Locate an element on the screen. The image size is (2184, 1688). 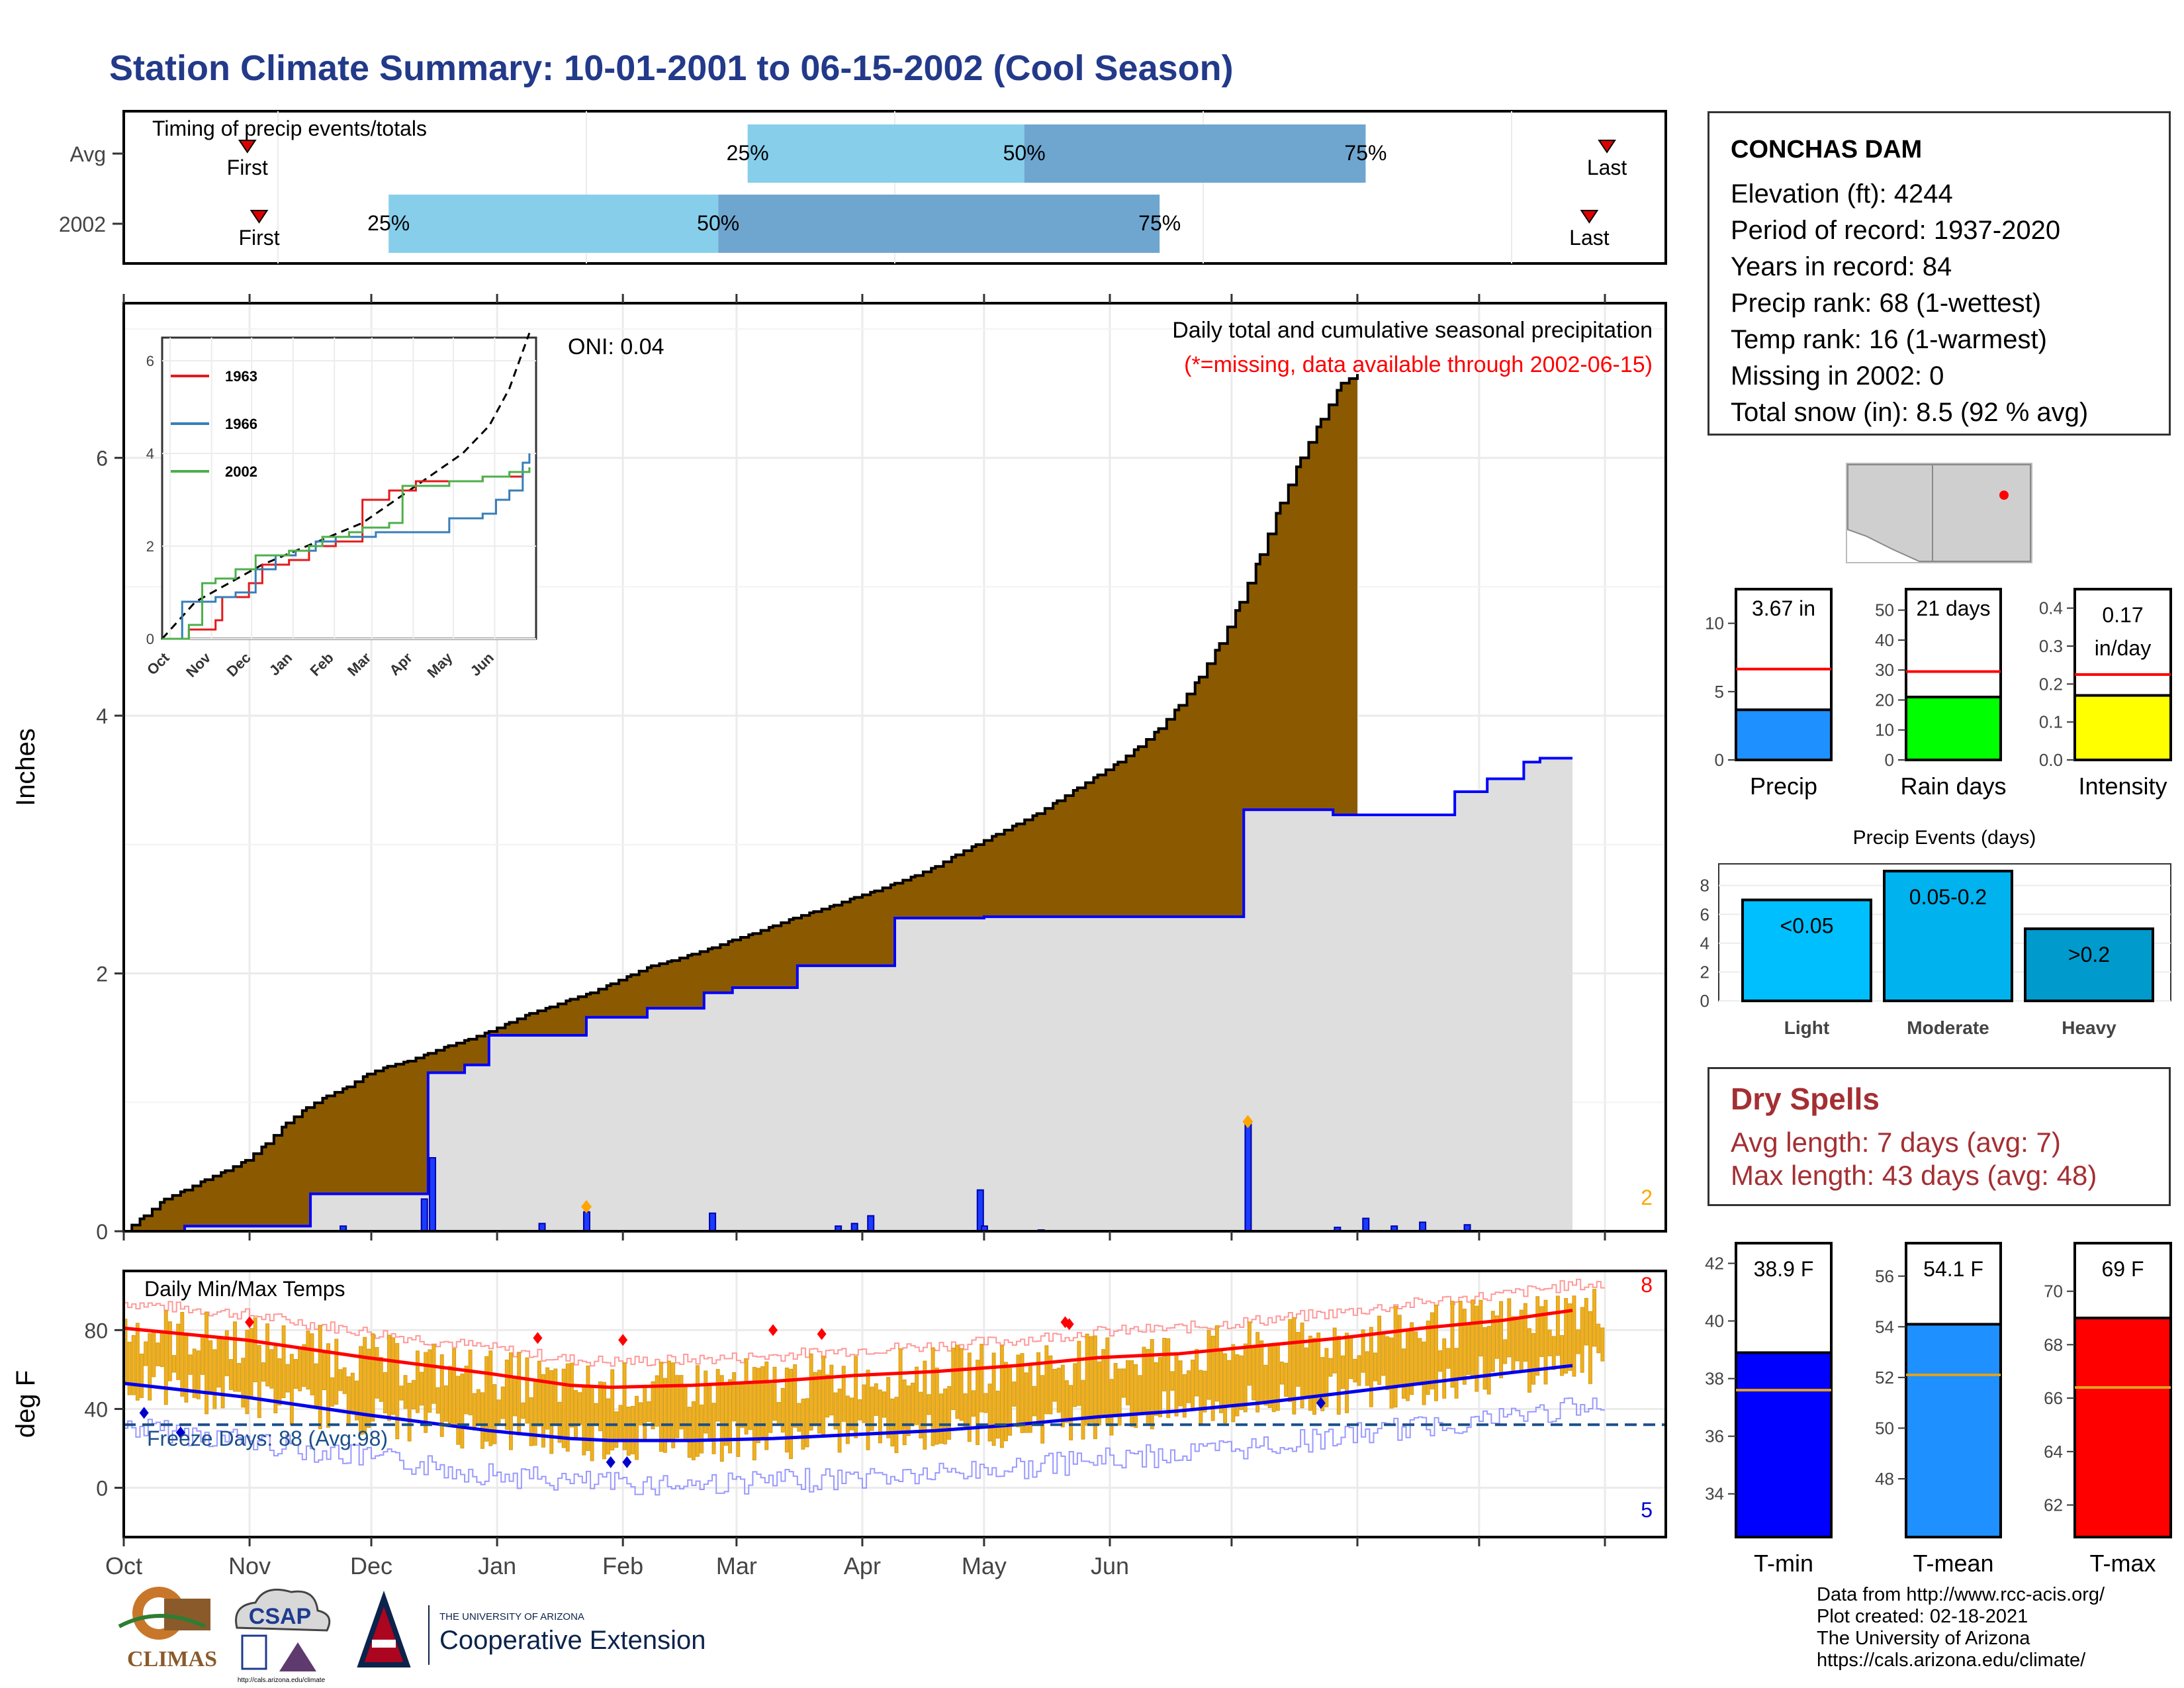
x-tick-label: Dec is located at coordinates (371, 1565).